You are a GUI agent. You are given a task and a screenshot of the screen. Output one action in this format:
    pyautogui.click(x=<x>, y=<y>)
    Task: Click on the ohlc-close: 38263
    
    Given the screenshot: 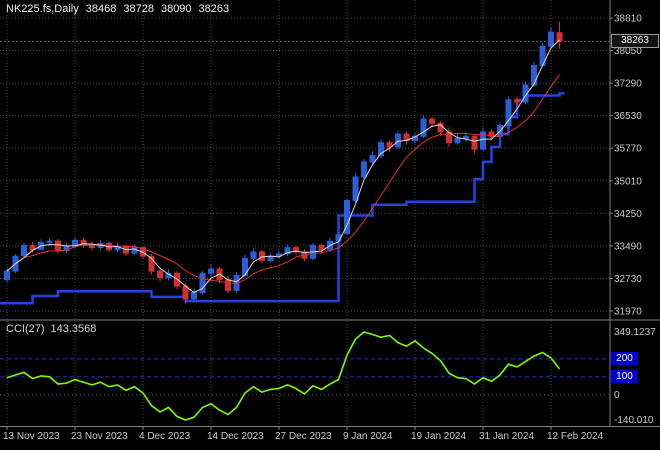 What is the action you would take?
    pyautogui.click(x=214, y=9)
    